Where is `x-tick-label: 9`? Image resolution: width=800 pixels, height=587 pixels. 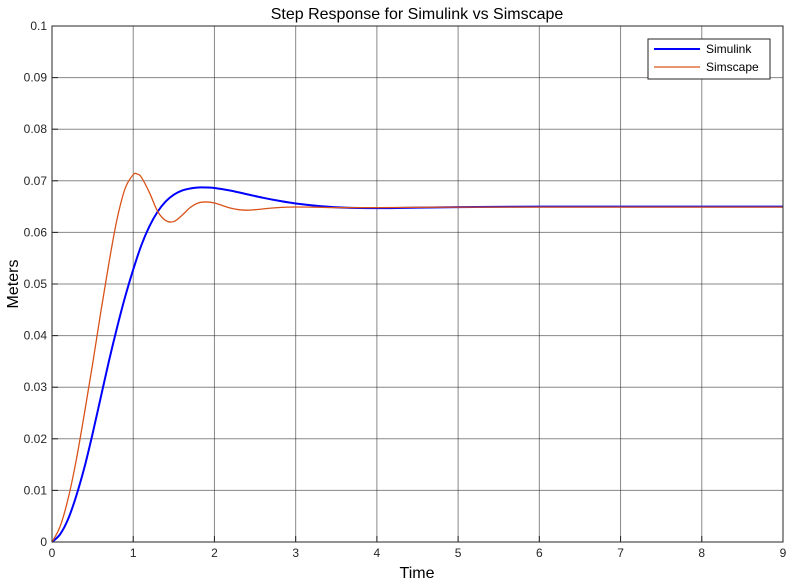 x-tick-label: 9 is located at coordinates (783, 553).